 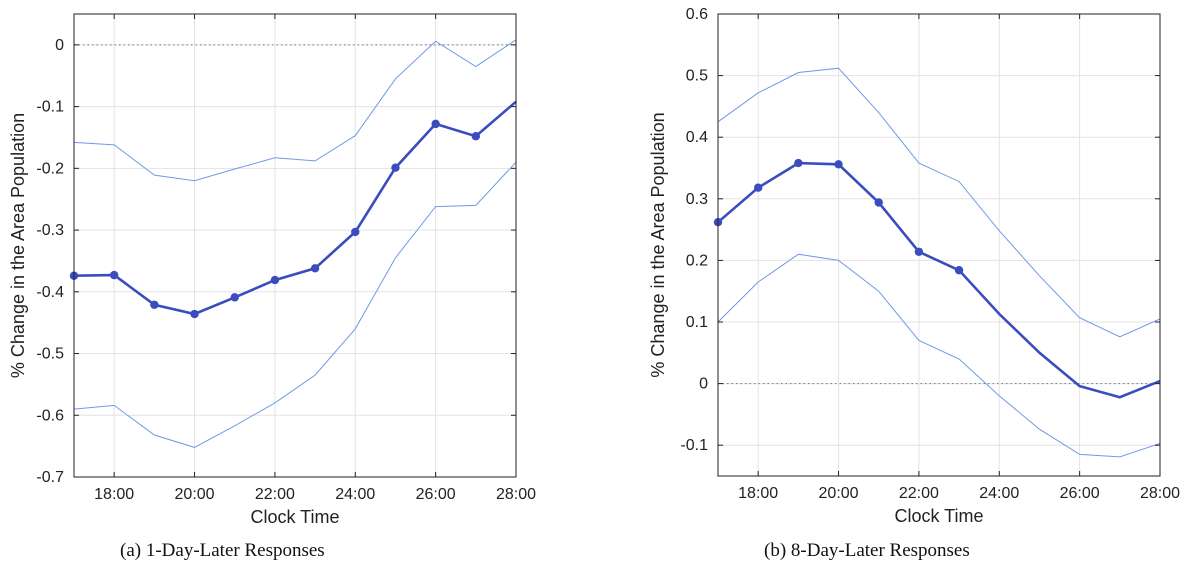 What do you see at coordinates (697, 14) in the screenshot?
I see `y-tick-label: 0.6` at bounding box center [697, 14].